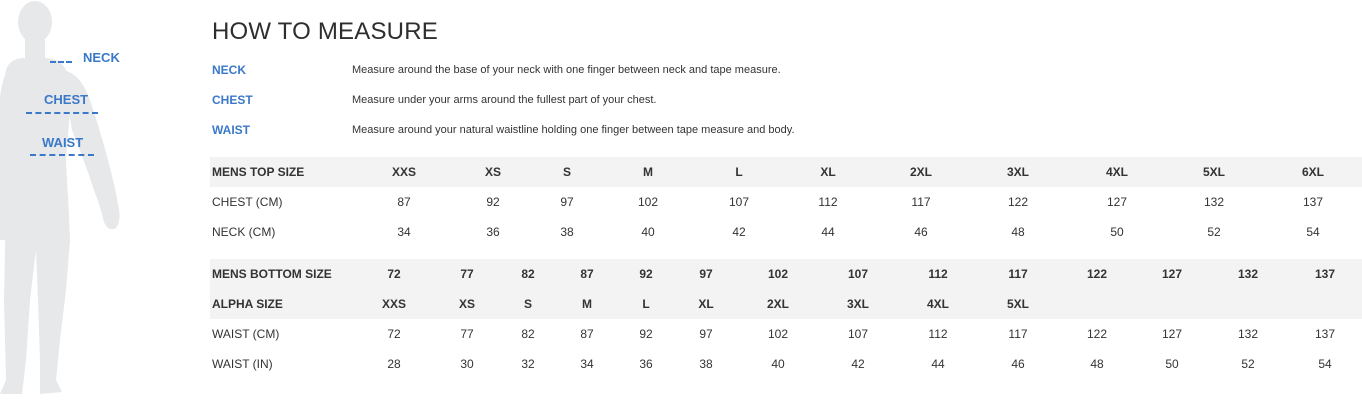  Describe the element at coordinates (528, 364) in the screenshot. I see `bottom-table-cell: 32` at that location.